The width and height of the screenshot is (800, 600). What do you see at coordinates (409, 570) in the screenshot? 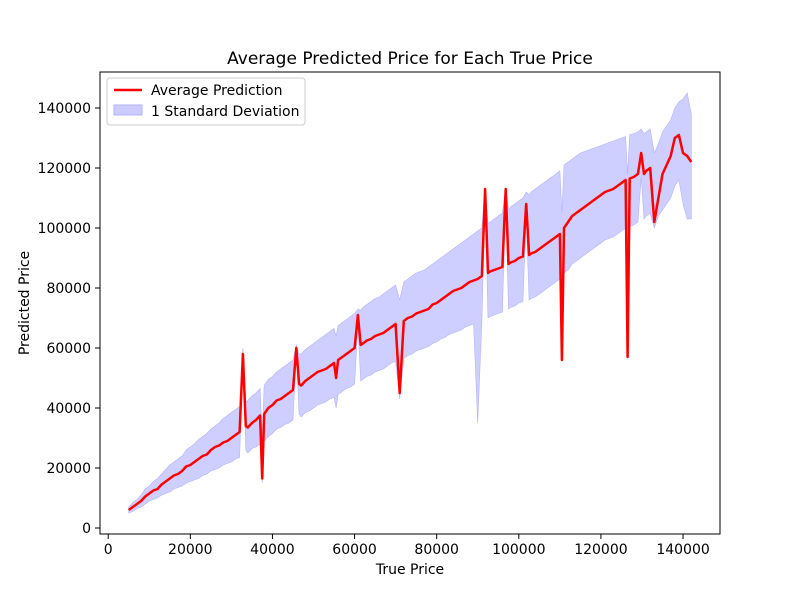
I see `x-axis-label: True Price` at bounding box center [409, 570].